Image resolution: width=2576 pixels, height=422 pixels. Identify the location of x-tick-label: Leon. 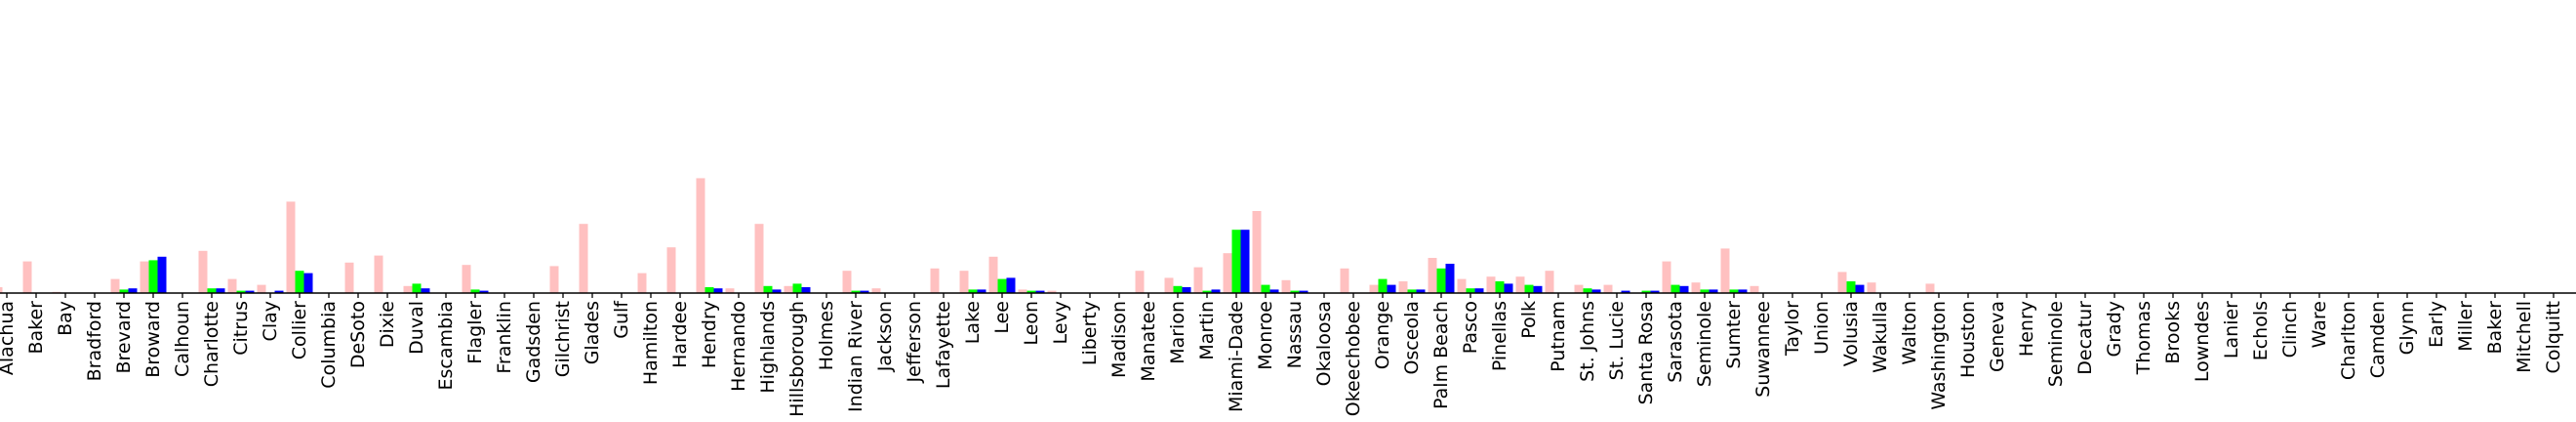
(1031, 323).